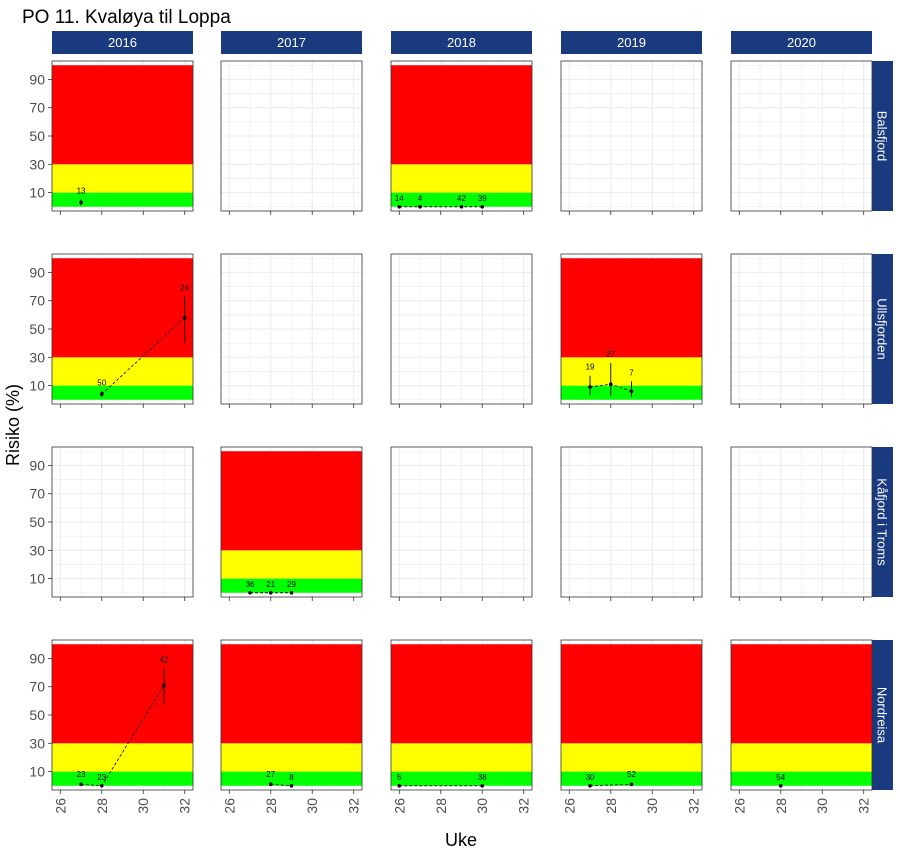 Image resolution: width=900 pixels, height=855 pixels. What do you see at coordinates (801, 522) in the screenshot?
I see `panel-border-2020-kafjord-i-troms` at bounding box center [801, 522].